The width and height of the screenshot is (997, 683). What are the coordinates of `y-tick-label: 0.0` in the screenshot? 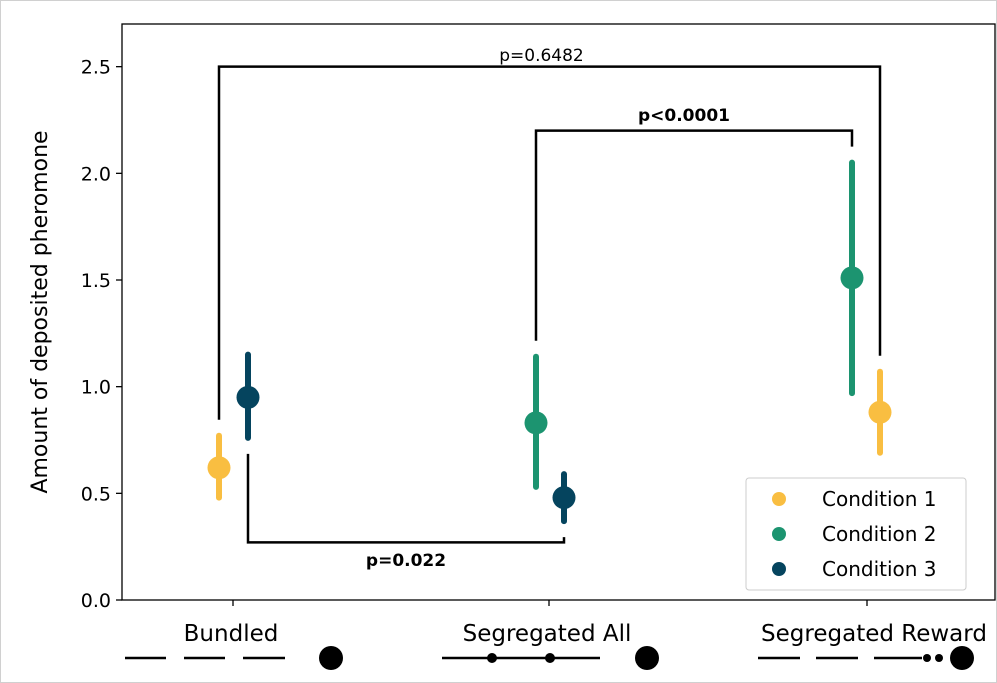 It's located at (96, 601).